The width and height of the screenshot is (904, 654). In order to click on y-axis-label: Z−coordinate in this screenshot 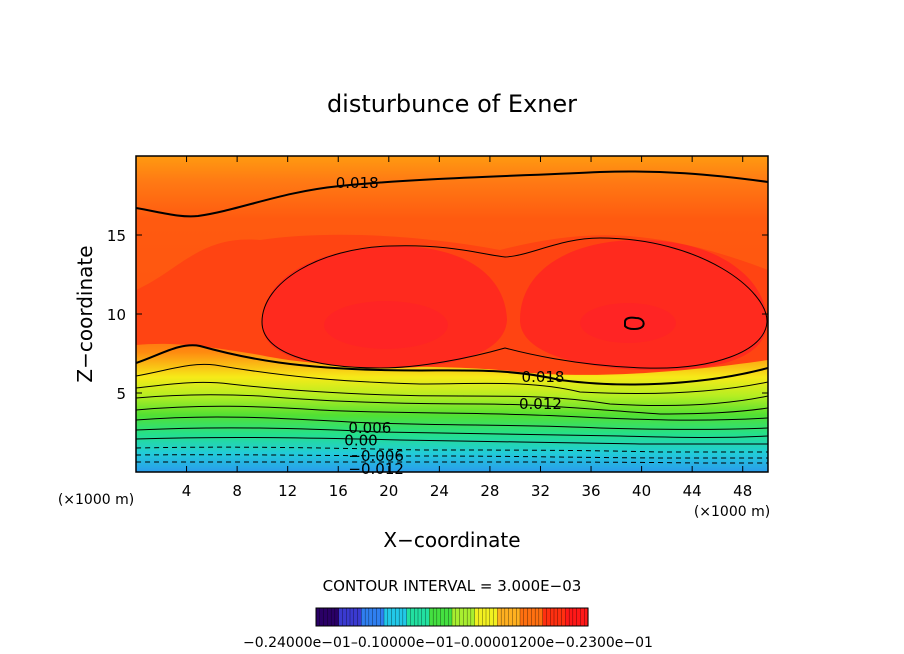, I will do `click(85, 313)`.